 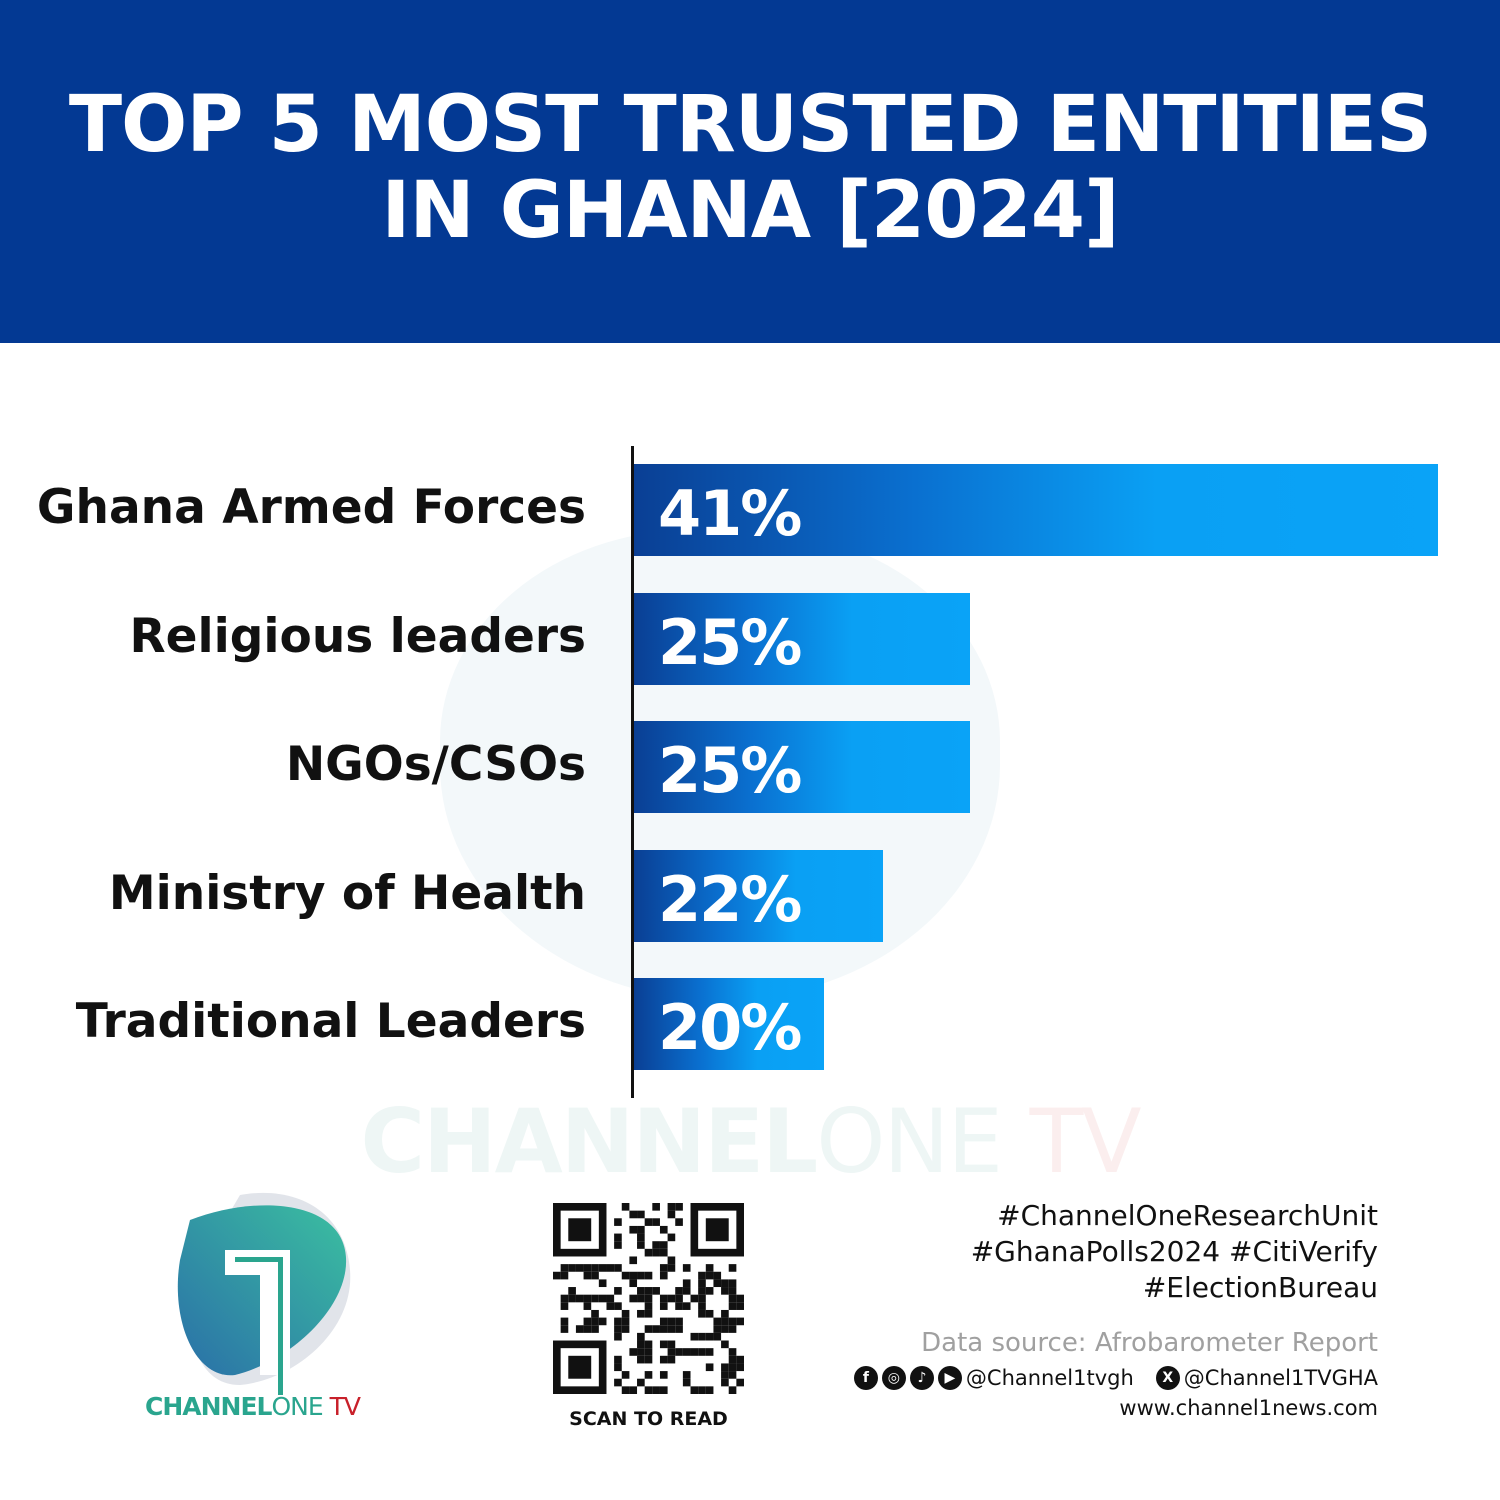 I want to click on tiktok-icon: ♪, so click(x=921, y=1378).